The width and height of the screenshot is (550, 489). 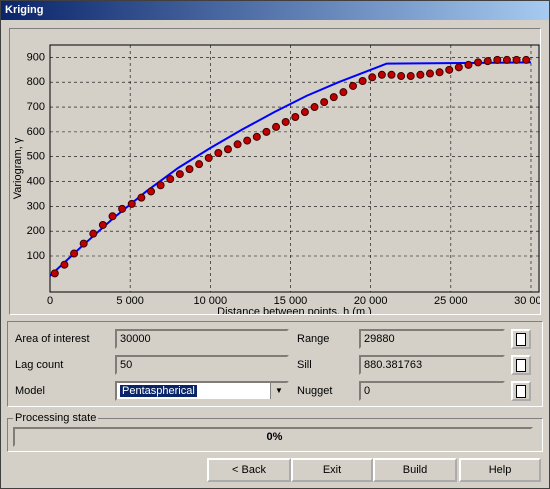 What do you see at coordinates (304, 365) in the screenshot?
I see `label: Sill` at bounding box center [304, 365].